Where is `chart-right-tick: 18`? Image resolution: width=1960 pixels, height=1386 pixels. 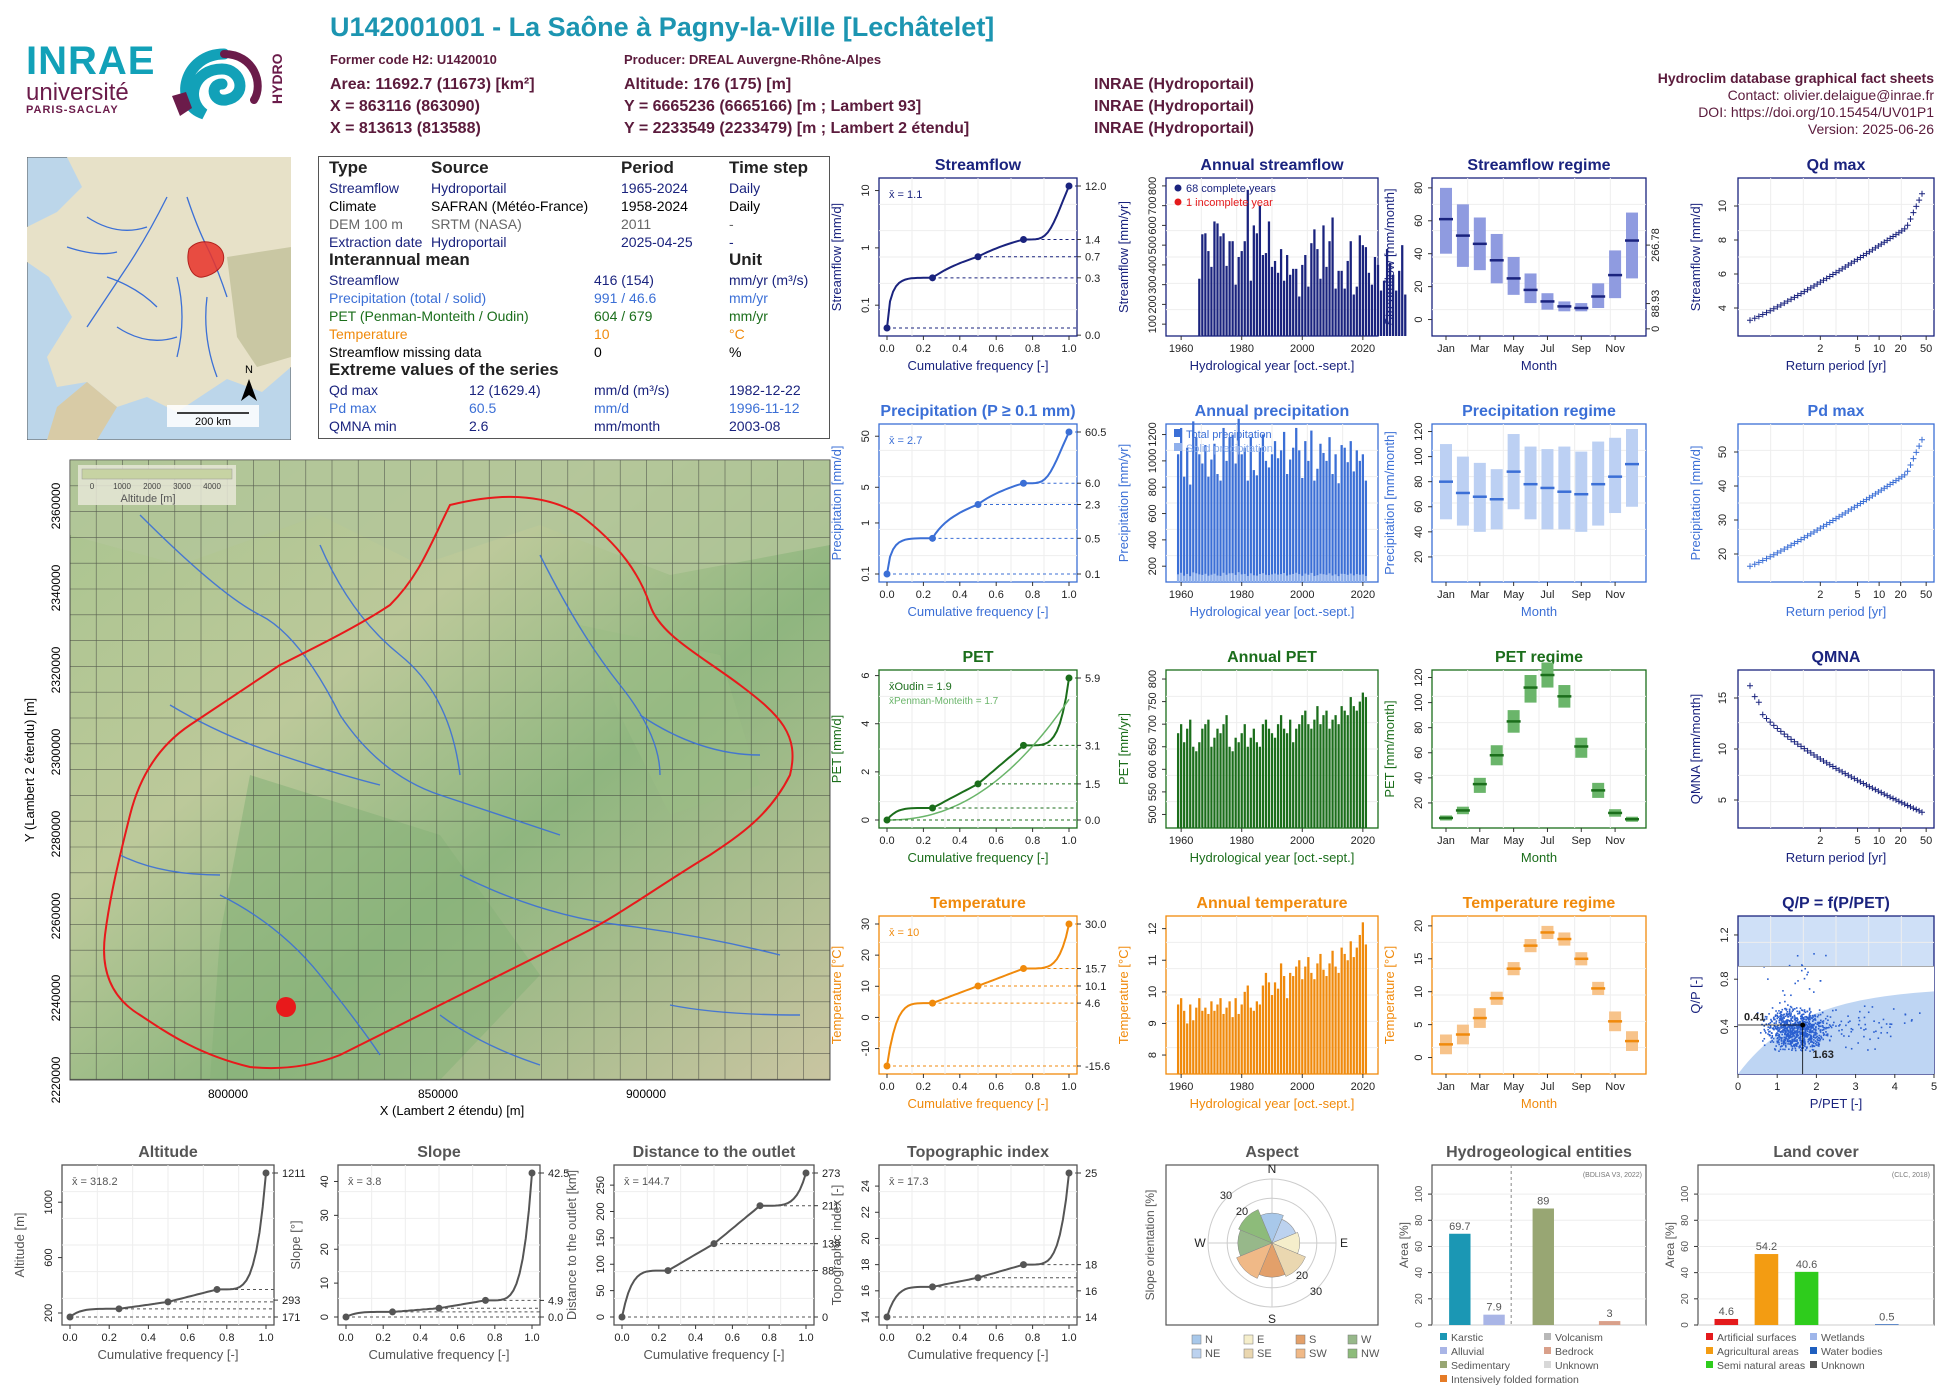 chart-right-tick: 18 is located at coordinates (1091, 1266).